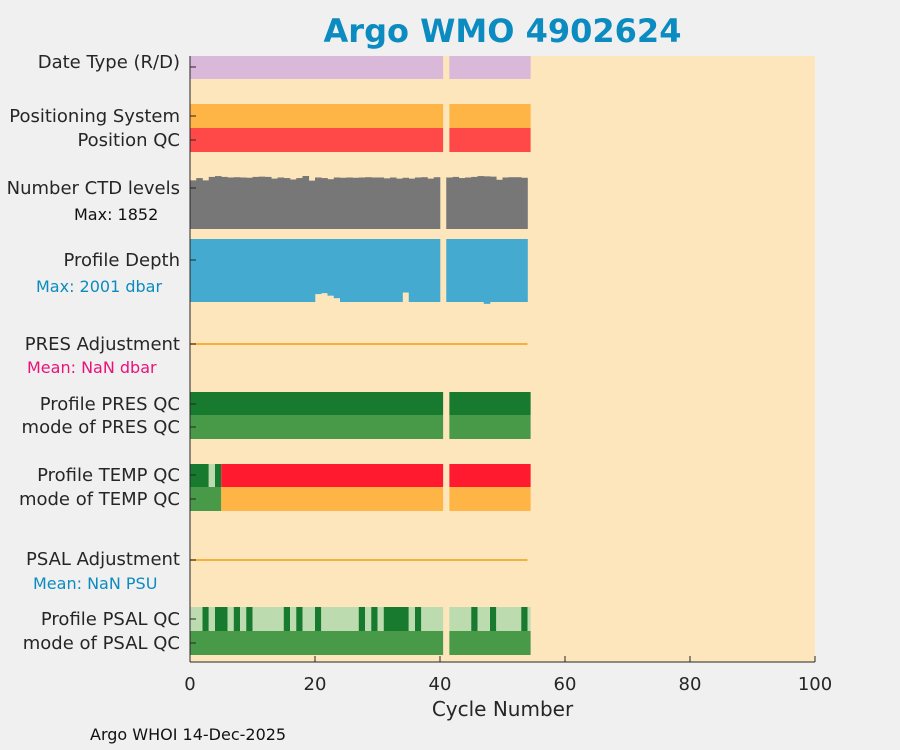  Describe the element at coordinates (490, 499) in the screenshot. I see `mode-temp-qc-segment` at that location.